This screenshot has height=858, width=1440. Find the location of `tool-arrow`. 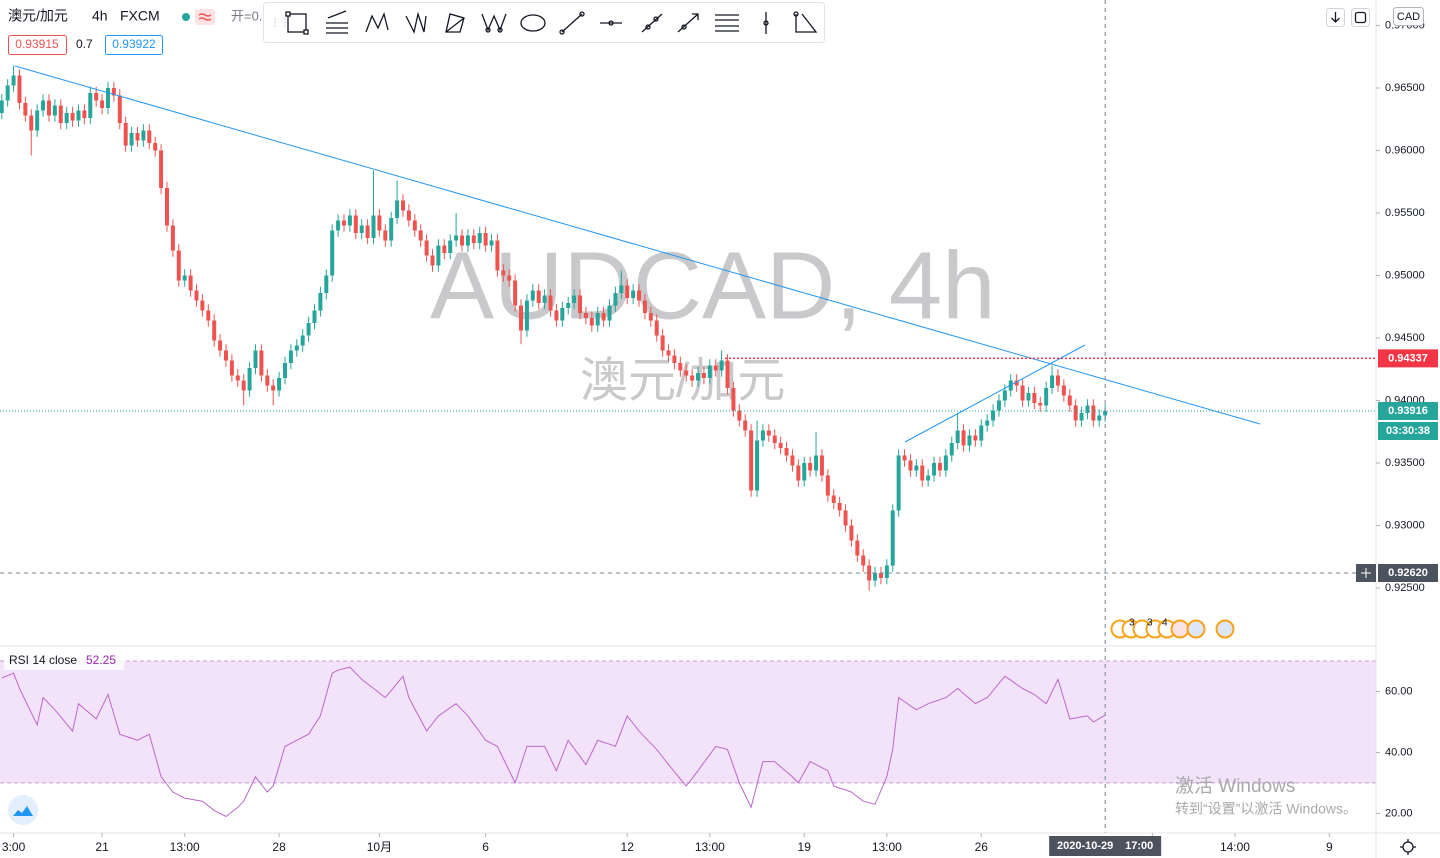

tool-arrow is located at coordinates (688, 23).